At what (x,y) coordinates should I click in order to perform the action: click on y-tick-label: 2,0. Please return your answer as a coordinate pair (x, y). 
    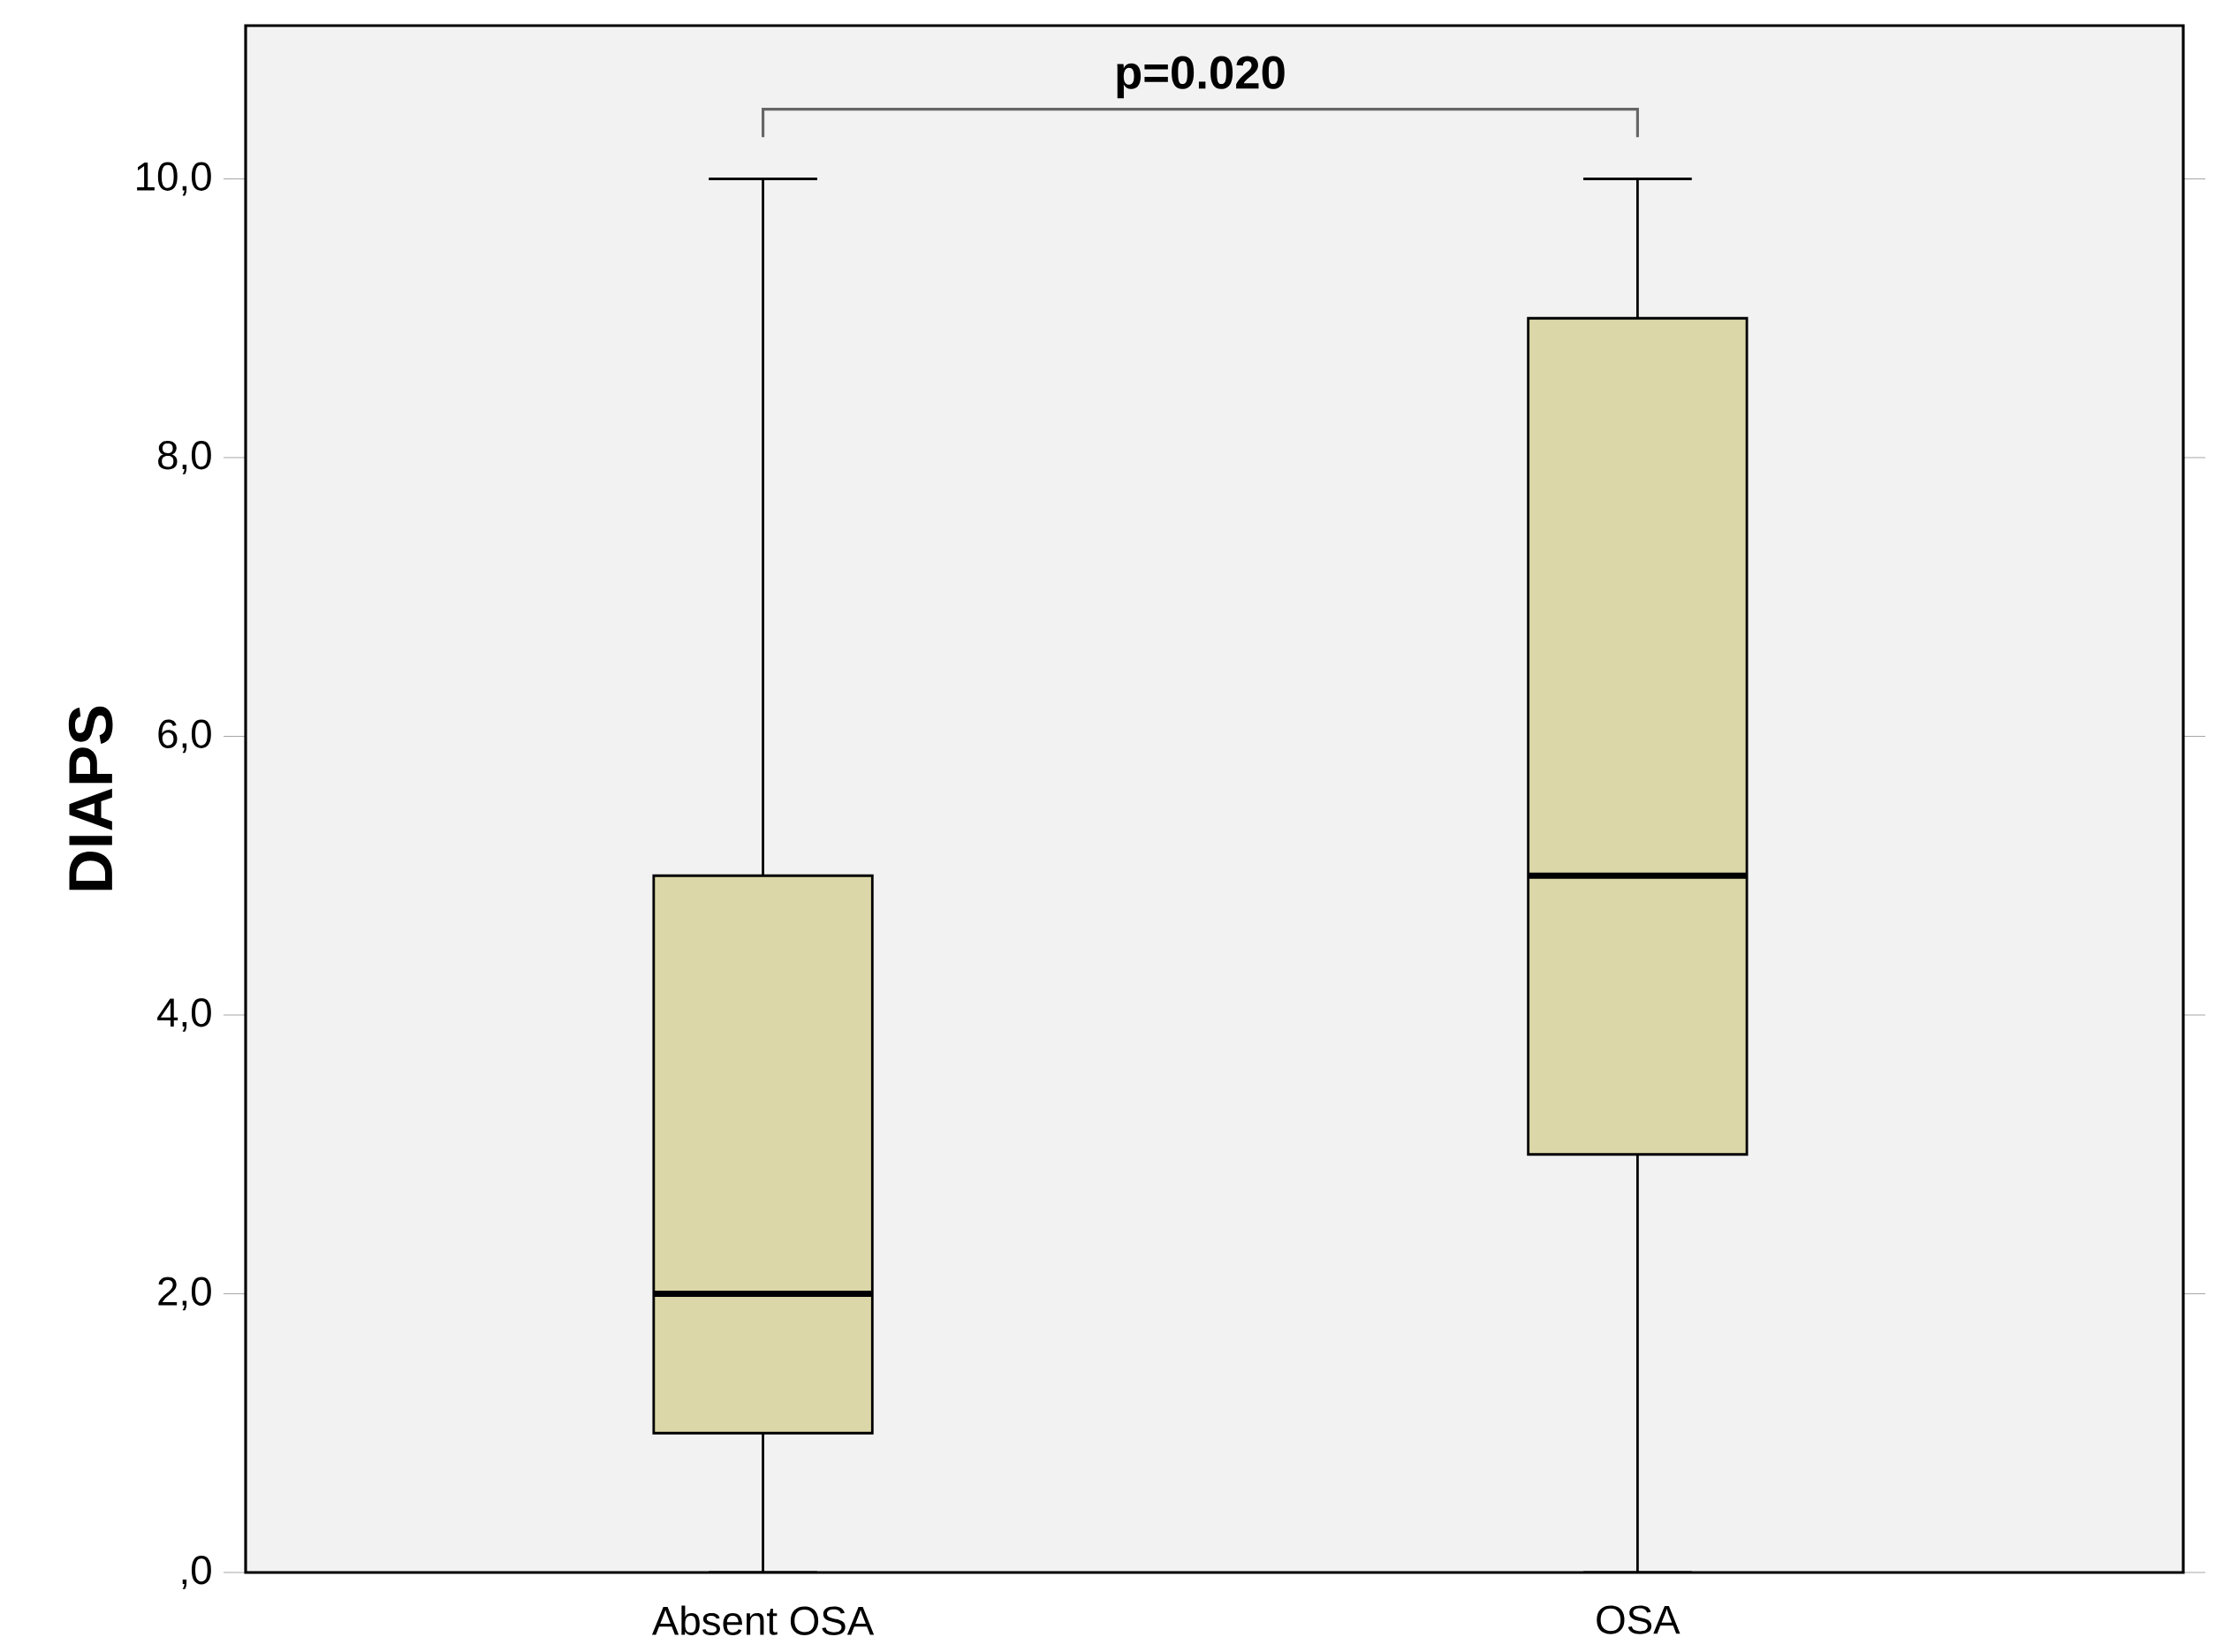
    Looking at the image, I should click on (184, 1294).